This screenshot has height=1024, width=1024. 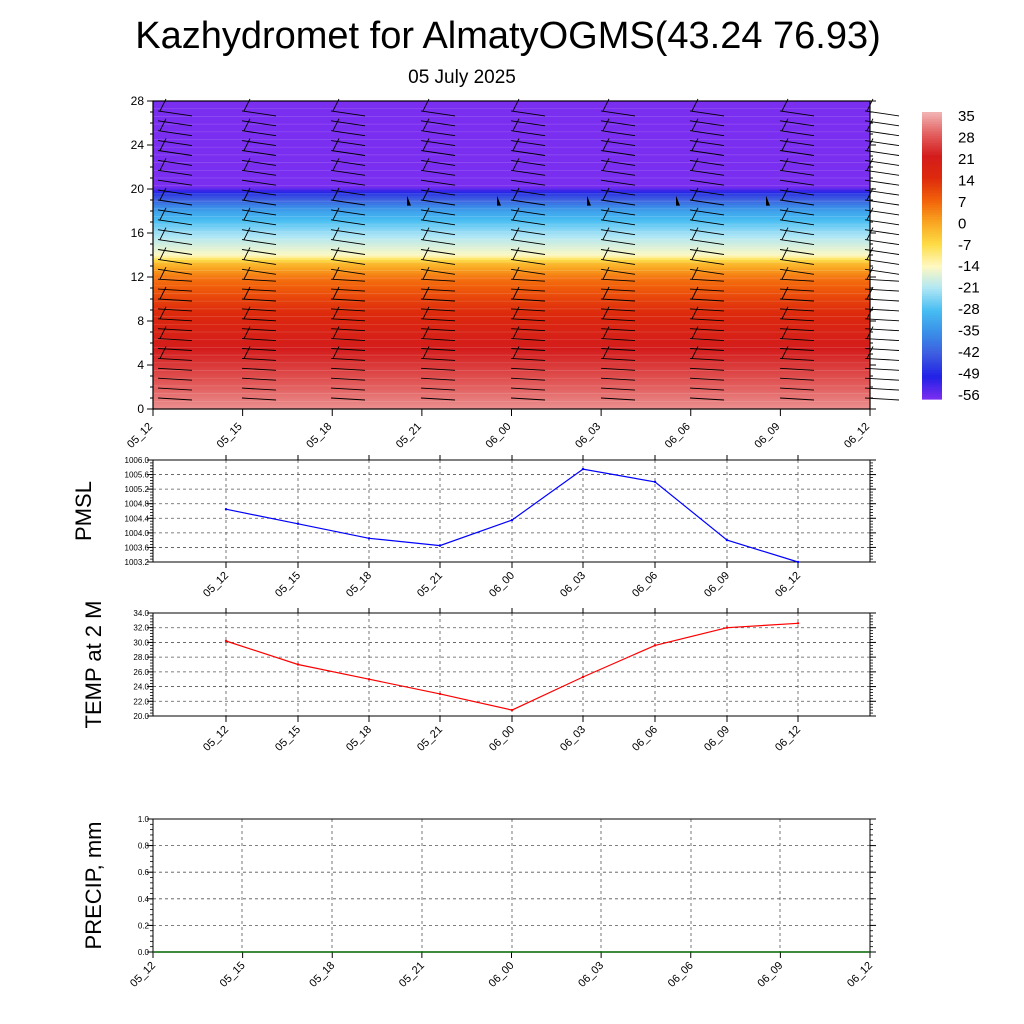 What do you see at coordinates (141, 687) in the screenshot?
I see `y-tick-label: 24.0` at bounding box center [141, 687].